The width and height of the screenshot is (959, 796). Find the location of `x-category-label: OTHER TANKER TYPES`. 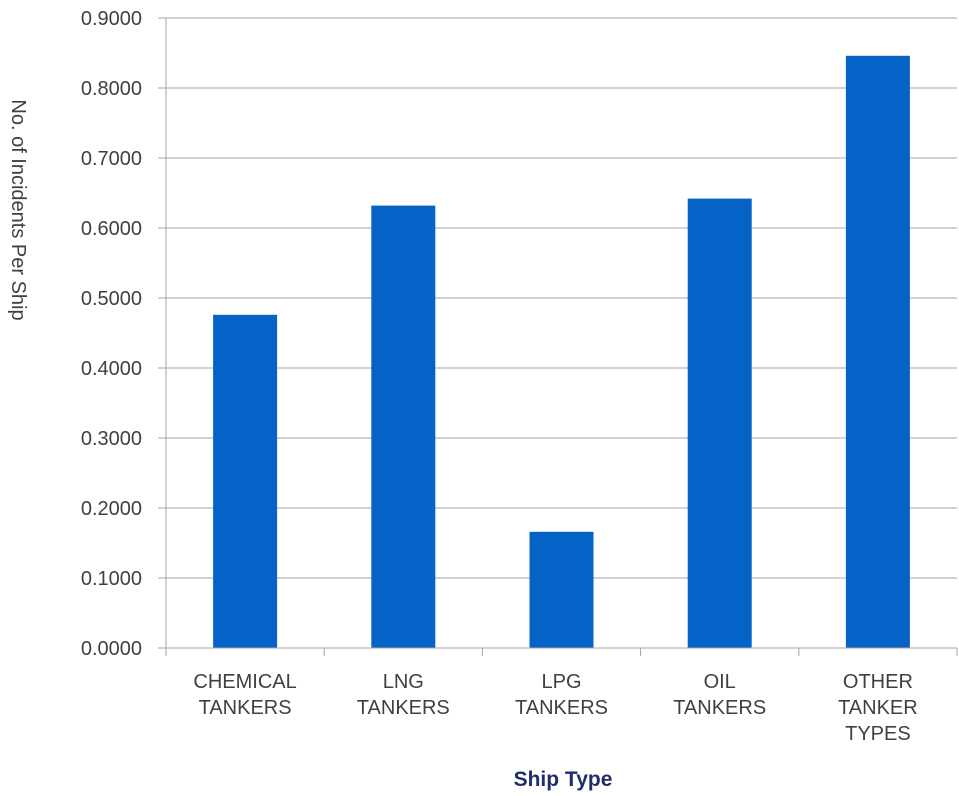

x-category-label: OTHER TANKER TYPES is located at coordinates (878, 708).